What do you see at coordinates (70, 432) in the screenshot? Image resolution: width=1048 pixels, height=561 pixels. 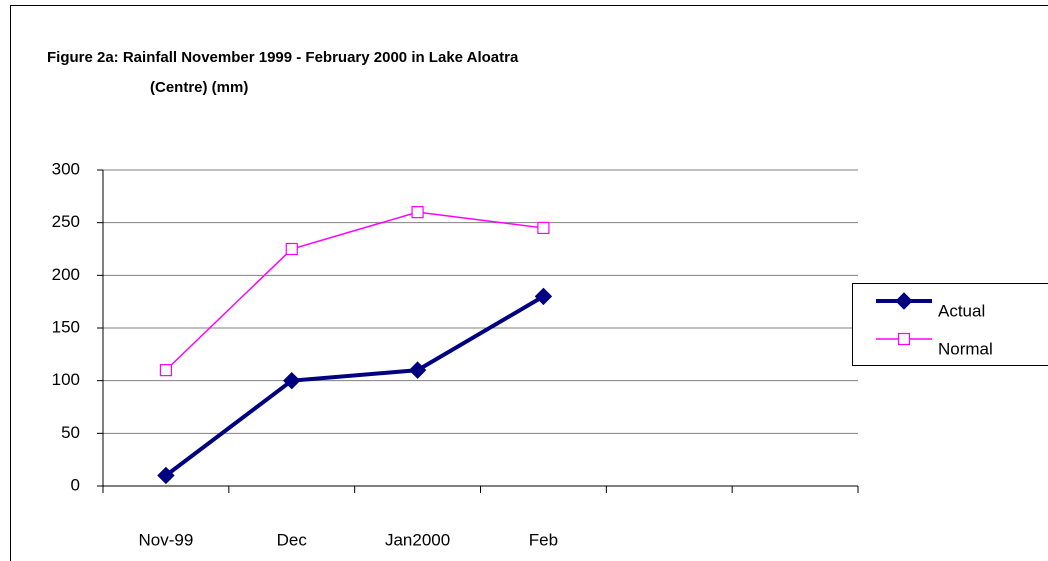 I see `y-tick-label: 50` at bounding box center [70, 432].